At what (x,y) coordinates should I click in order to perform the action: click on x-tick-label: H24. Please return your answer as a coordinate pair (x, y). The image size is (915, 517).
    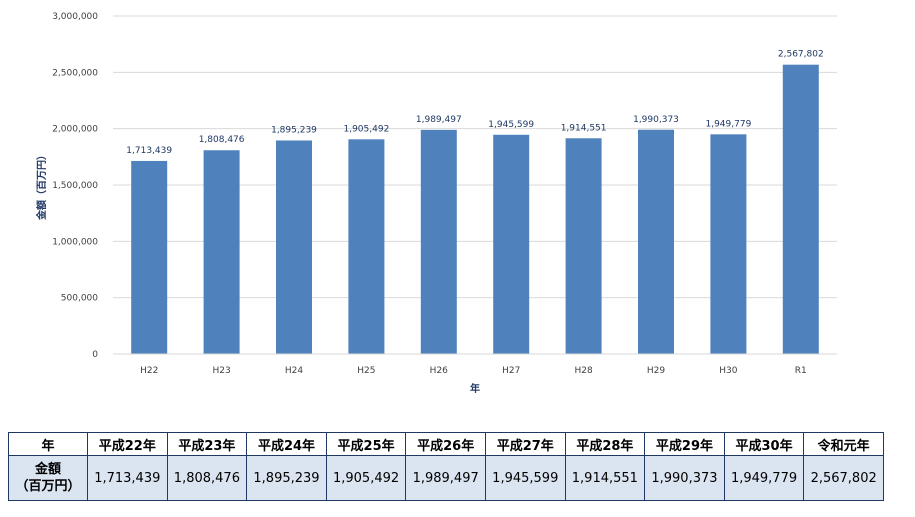
    Looking at the image, I should click on (294, 371).